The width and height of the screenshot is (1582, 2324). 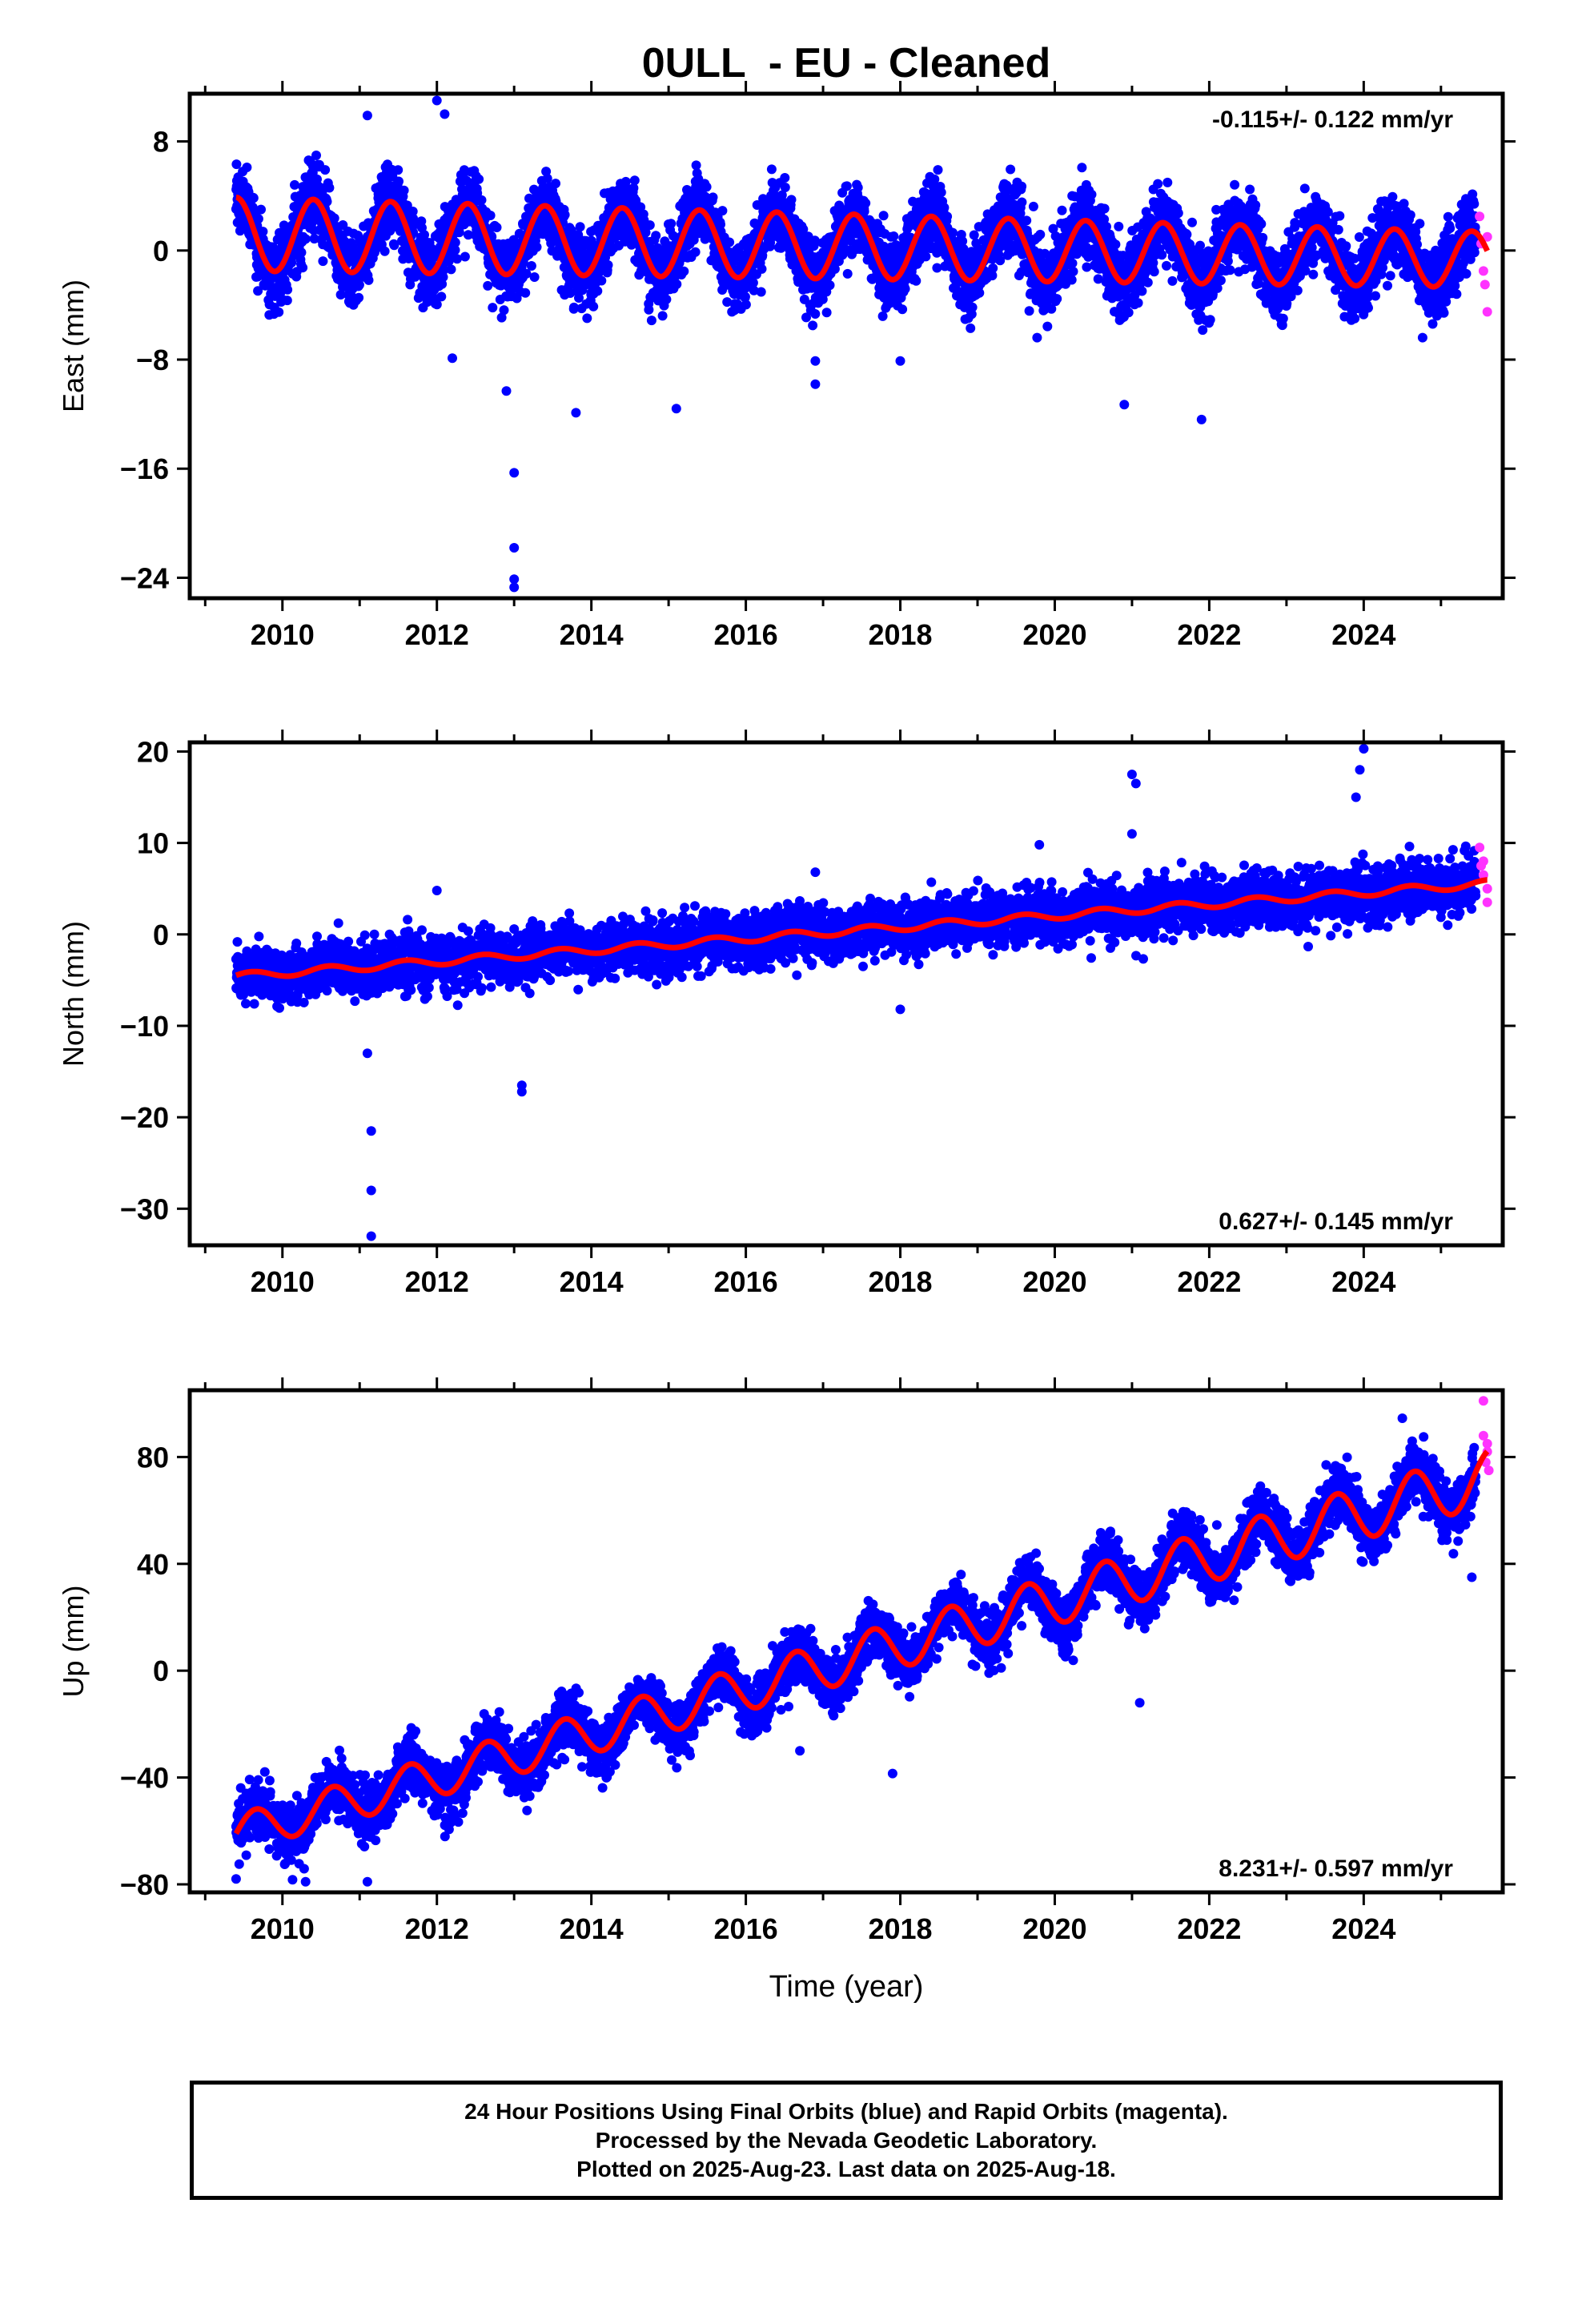 I want to click on east-final-point-2017, so click(x=662, y=316).